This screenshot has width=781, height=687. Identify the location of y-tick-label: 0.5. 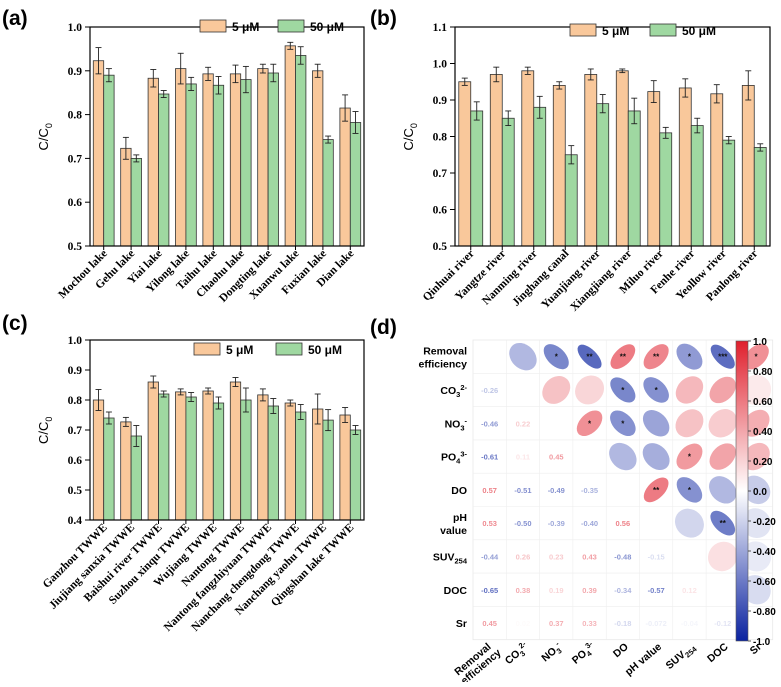
(75, 491).